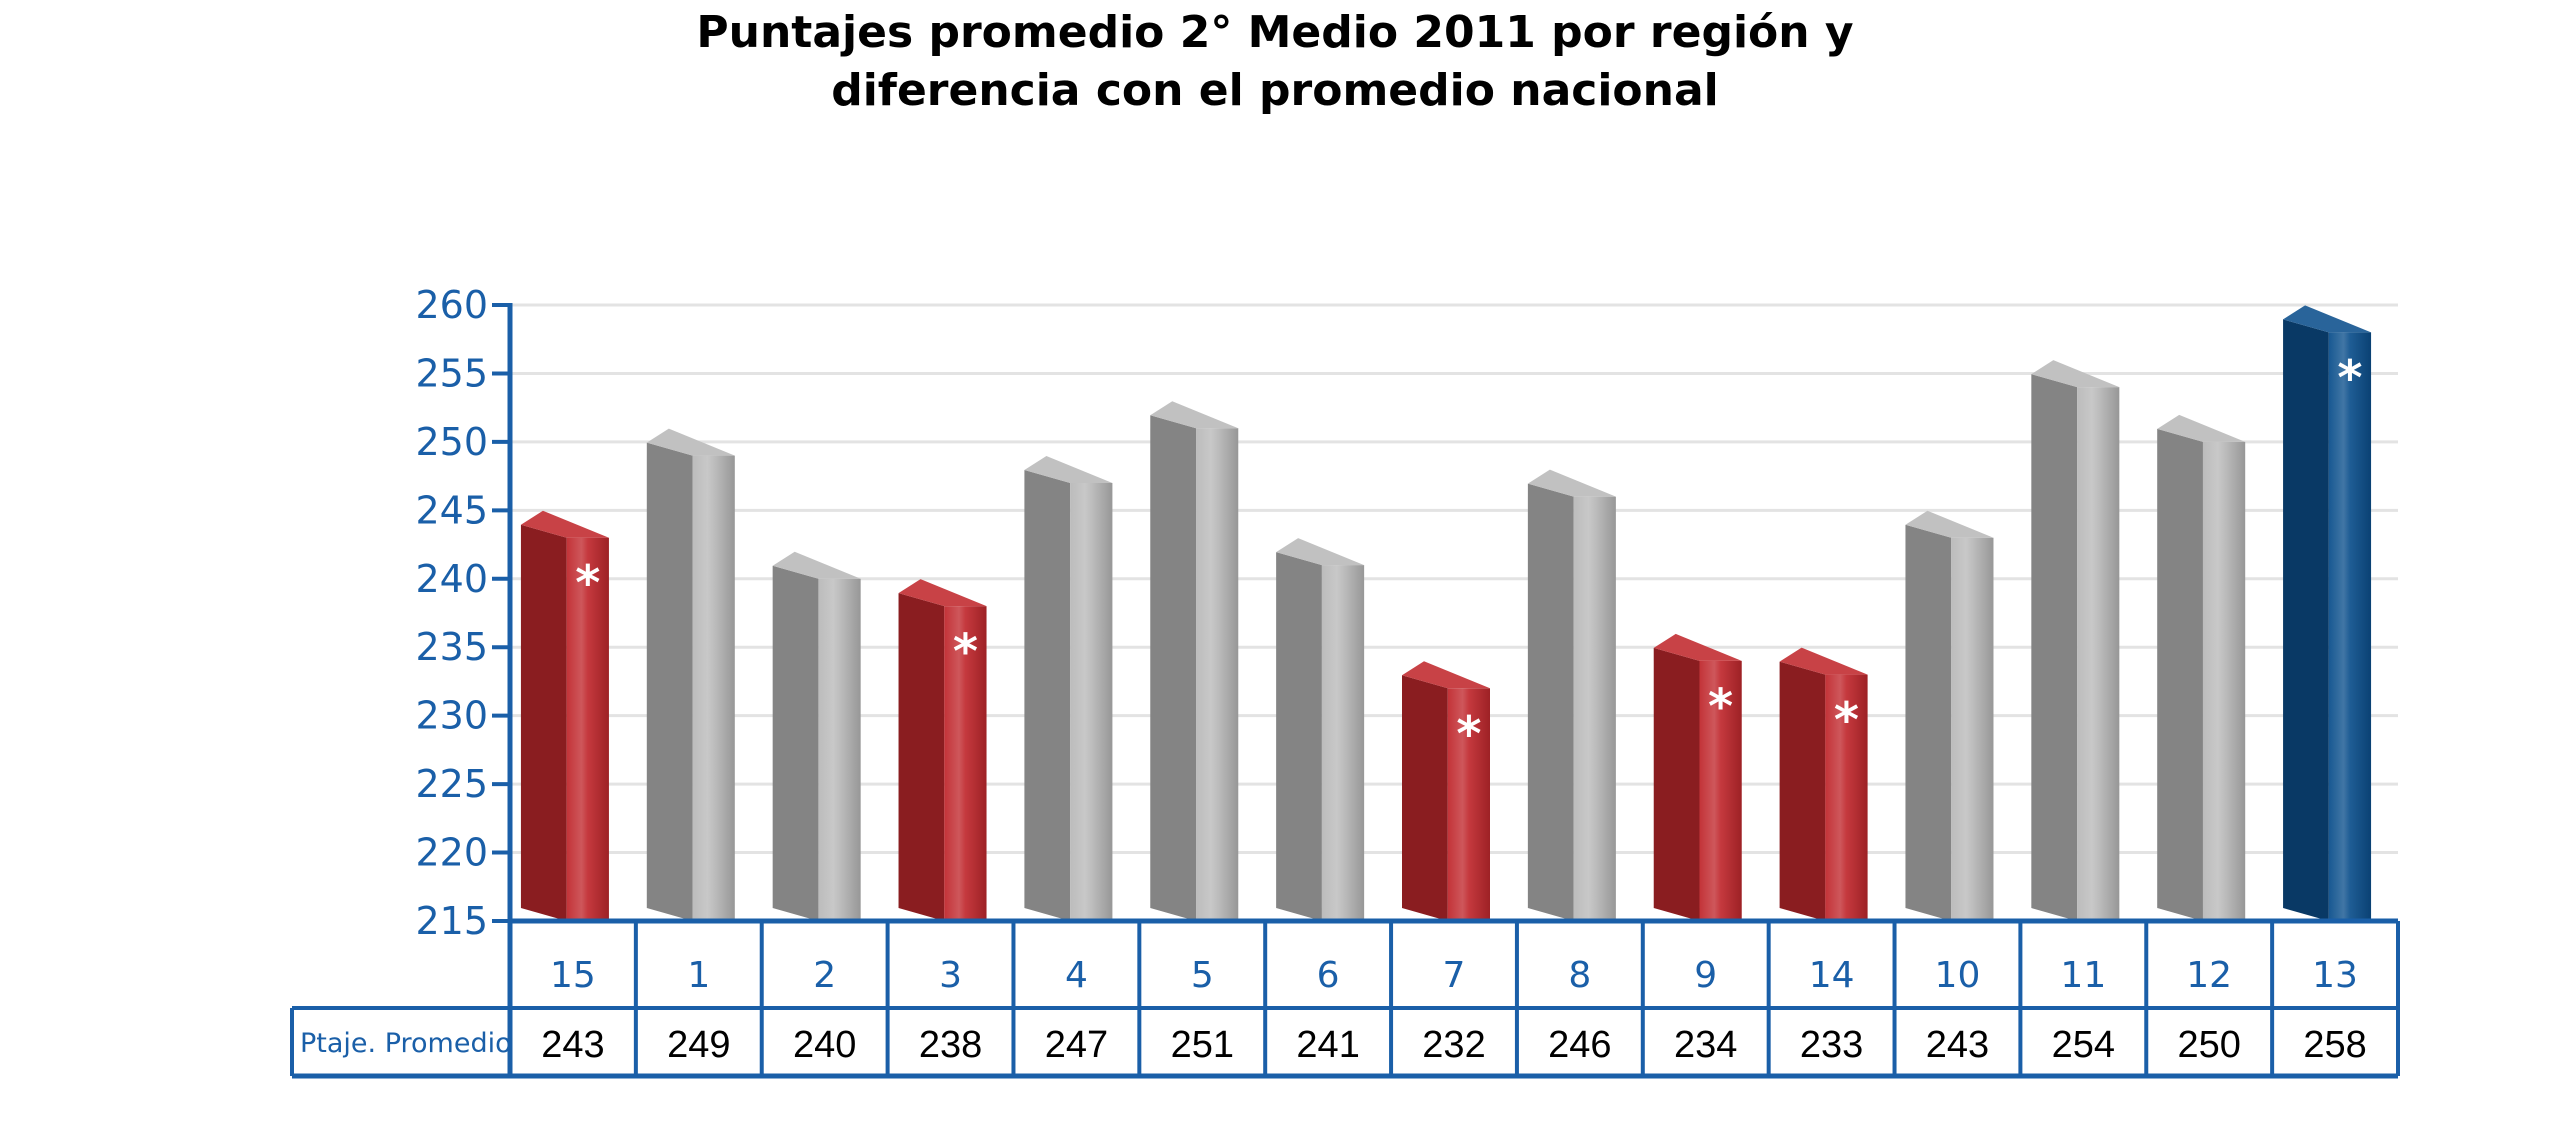 Image resolution: width=2550 pixels, height=1128 pixels. I want to click on y-tick-label: 220, so click(451, 853).